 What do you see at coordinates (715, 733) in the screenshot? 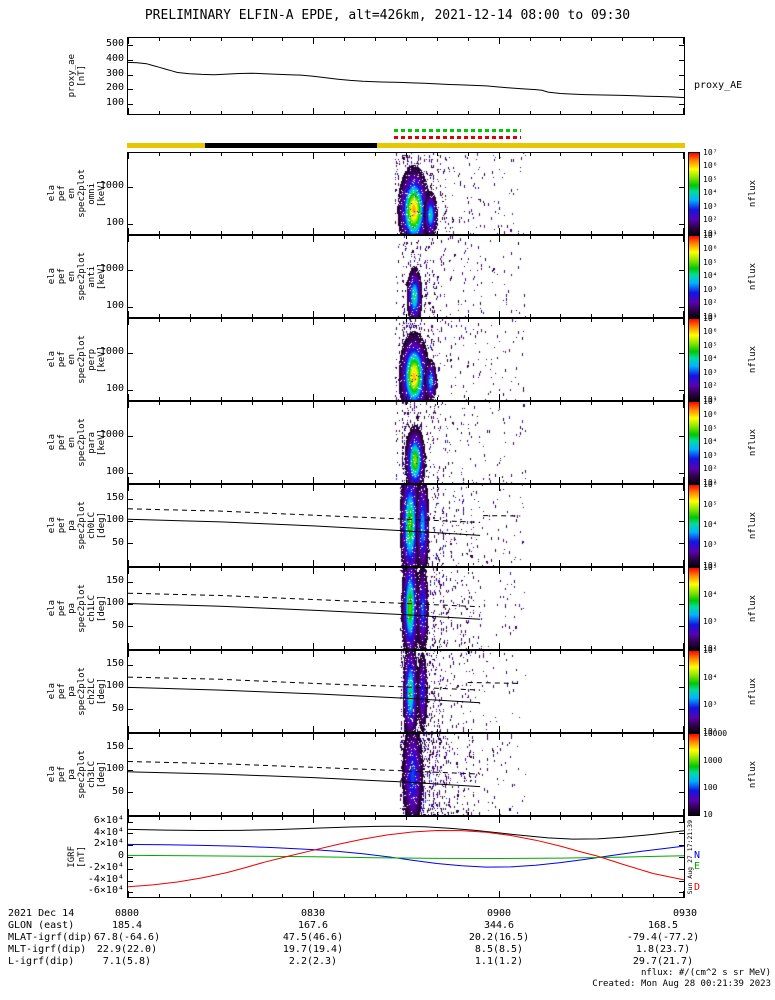
I see `colorbar-tick-label: 10000` at bounding box center [715, 733].